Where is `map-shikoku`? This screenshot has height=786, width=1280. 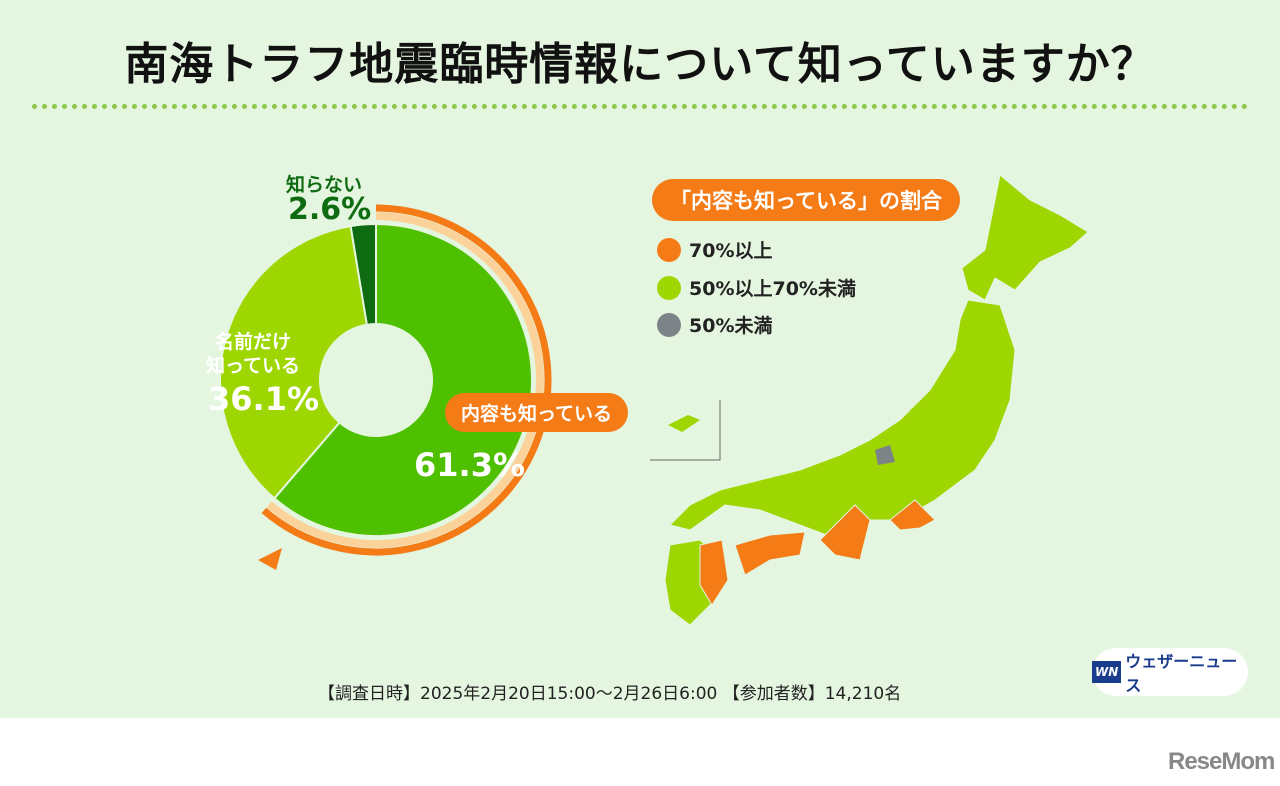
map-shikoku is located at coordinates (770, 553).